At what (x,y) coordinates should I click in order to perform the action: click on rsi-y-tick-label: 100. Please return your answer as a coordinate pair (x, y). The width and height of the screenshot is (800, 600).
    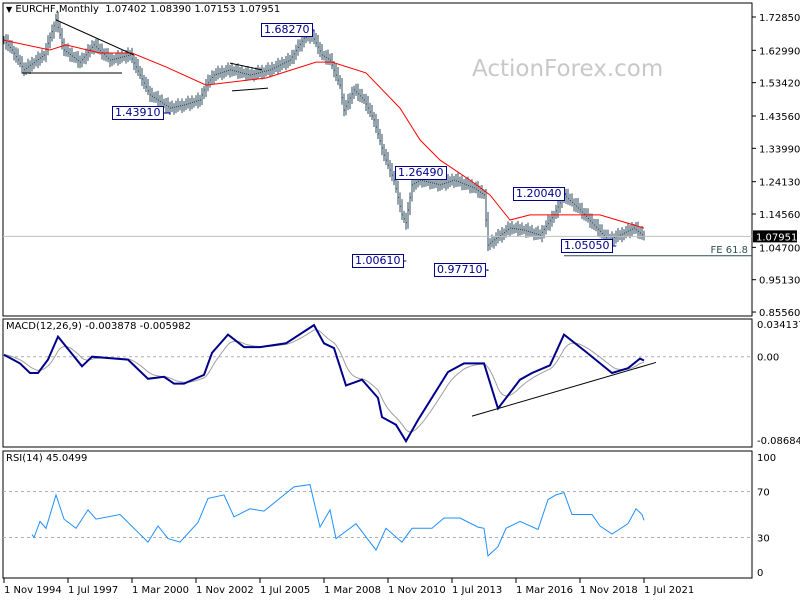
    Looking at the image, I should click on (766, 458).